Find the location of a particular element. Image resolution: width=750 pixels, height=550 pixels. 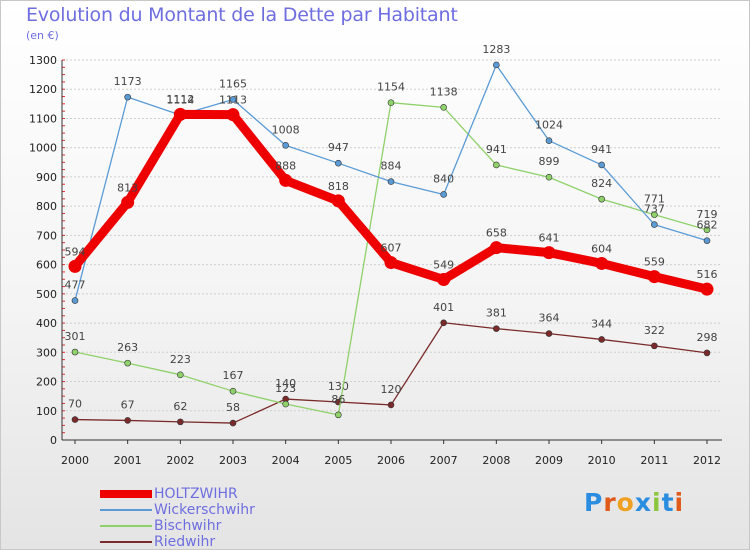

y-tick-label: 1300 is located at coordinates (43, 60).